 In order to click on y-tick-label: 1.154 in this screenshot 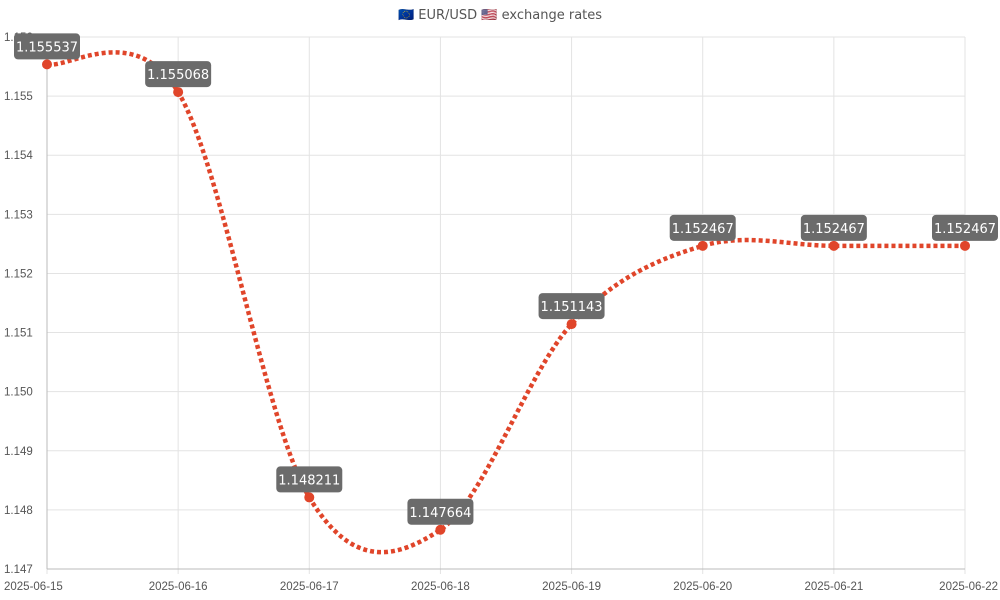, I will do `click(18, 156)`.